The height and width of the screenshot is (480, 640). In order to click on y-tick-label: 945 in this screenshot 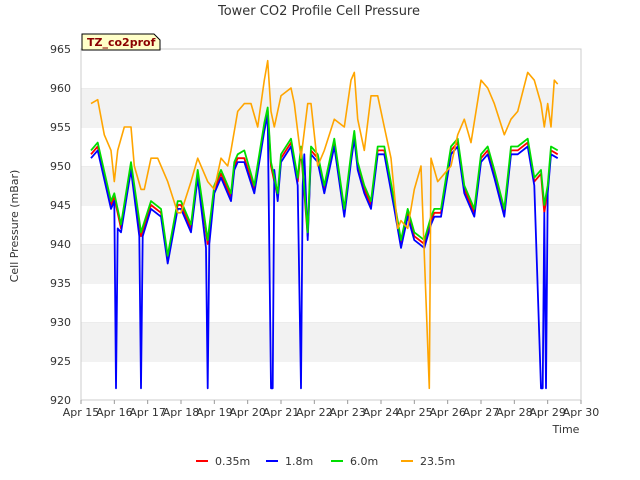, I will do `click(60, 205)`.